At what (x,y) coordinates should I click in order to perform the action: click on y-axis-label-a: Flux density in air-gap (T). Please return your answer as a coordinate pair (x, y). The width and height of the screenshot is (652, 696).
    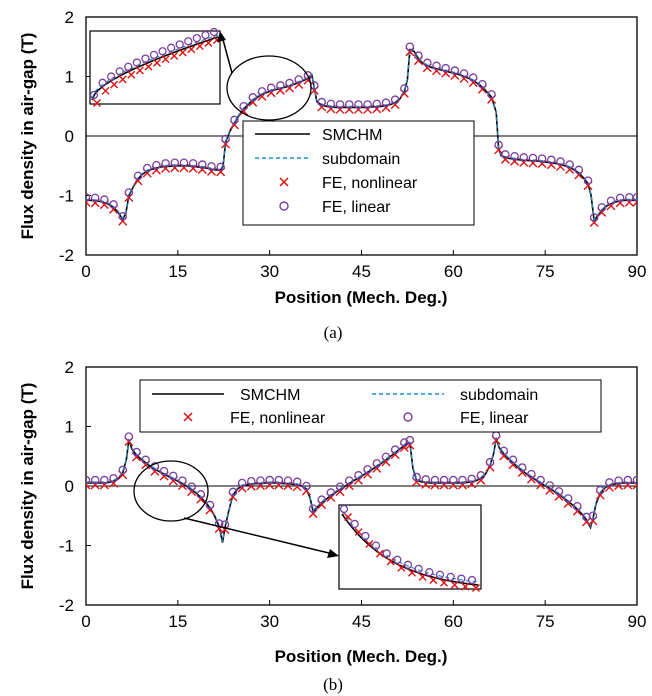
    Looking at the image, I should click on (27, 136).